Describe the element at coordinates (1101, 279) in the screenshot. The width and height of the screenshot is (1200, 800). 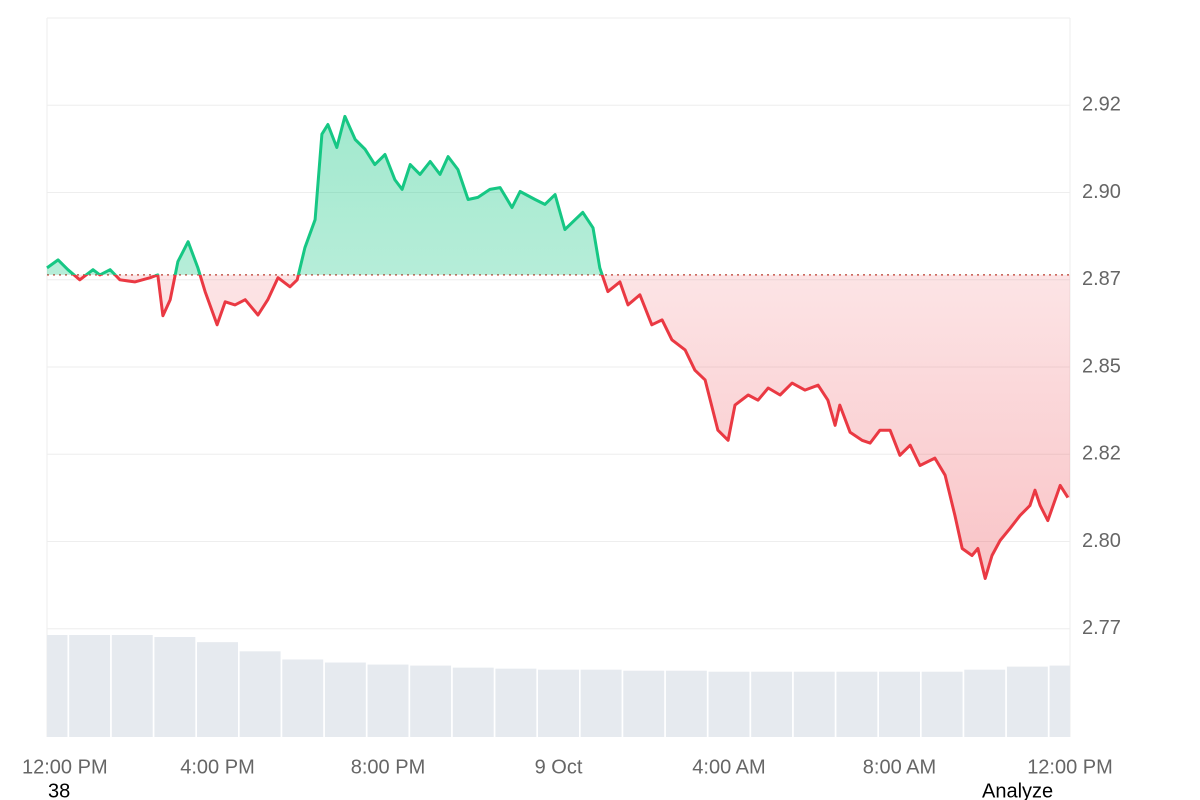
I see `y-tick-label: 2.87` at that location.